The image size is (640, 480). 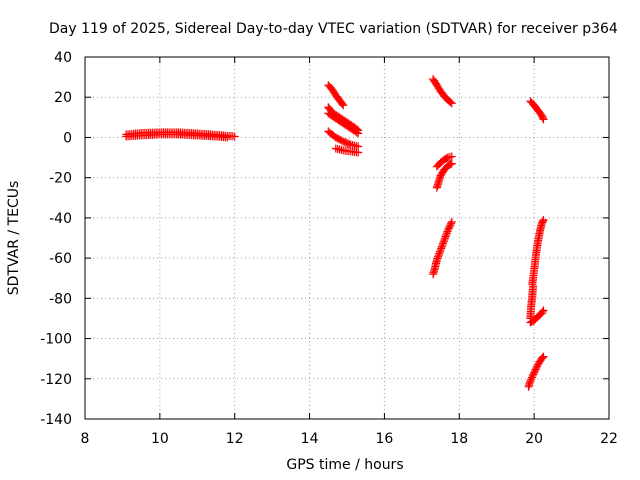 What do you see at coordinates (310, 439) in the screenshot?
I see `x-tick-label: 14` at bounding box center [310, 439].